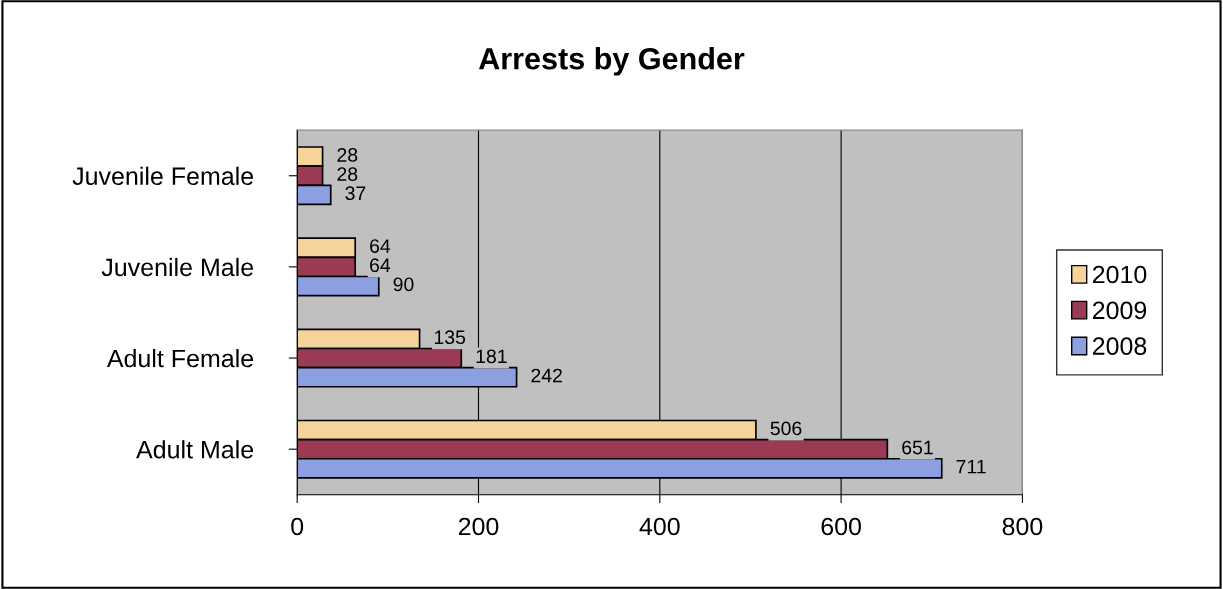  Describe the element at coordinates (177, 267) in the screenshot. I see `y-tick-label: Juvenile Male` at that location.